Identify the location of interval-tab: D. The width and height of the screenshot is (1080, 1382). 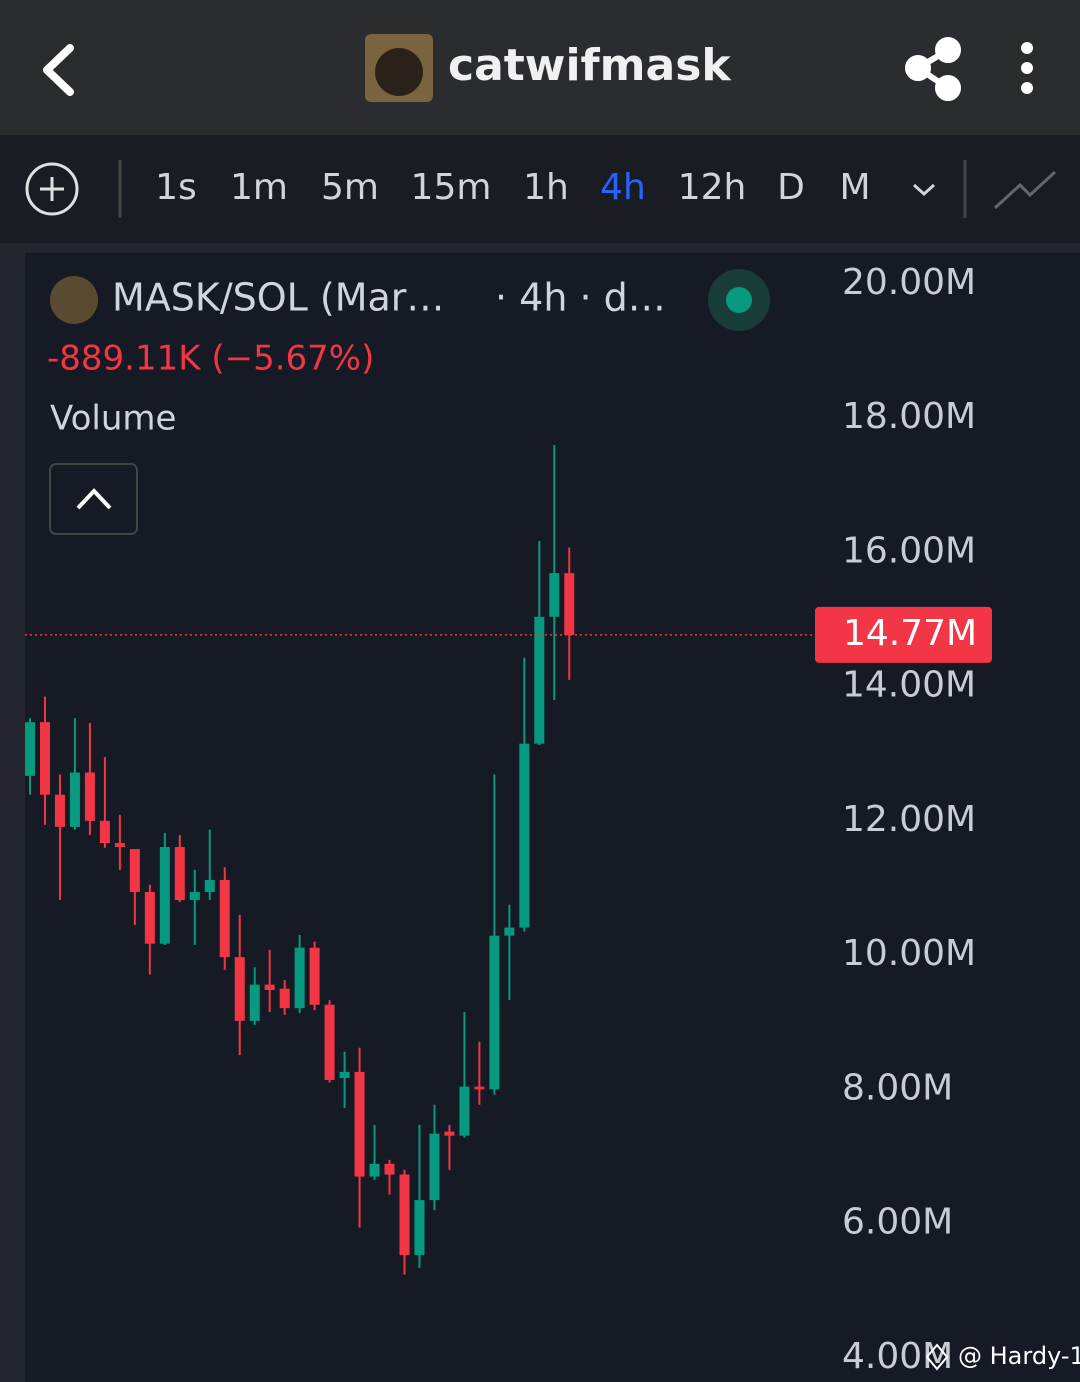
(791, 187).